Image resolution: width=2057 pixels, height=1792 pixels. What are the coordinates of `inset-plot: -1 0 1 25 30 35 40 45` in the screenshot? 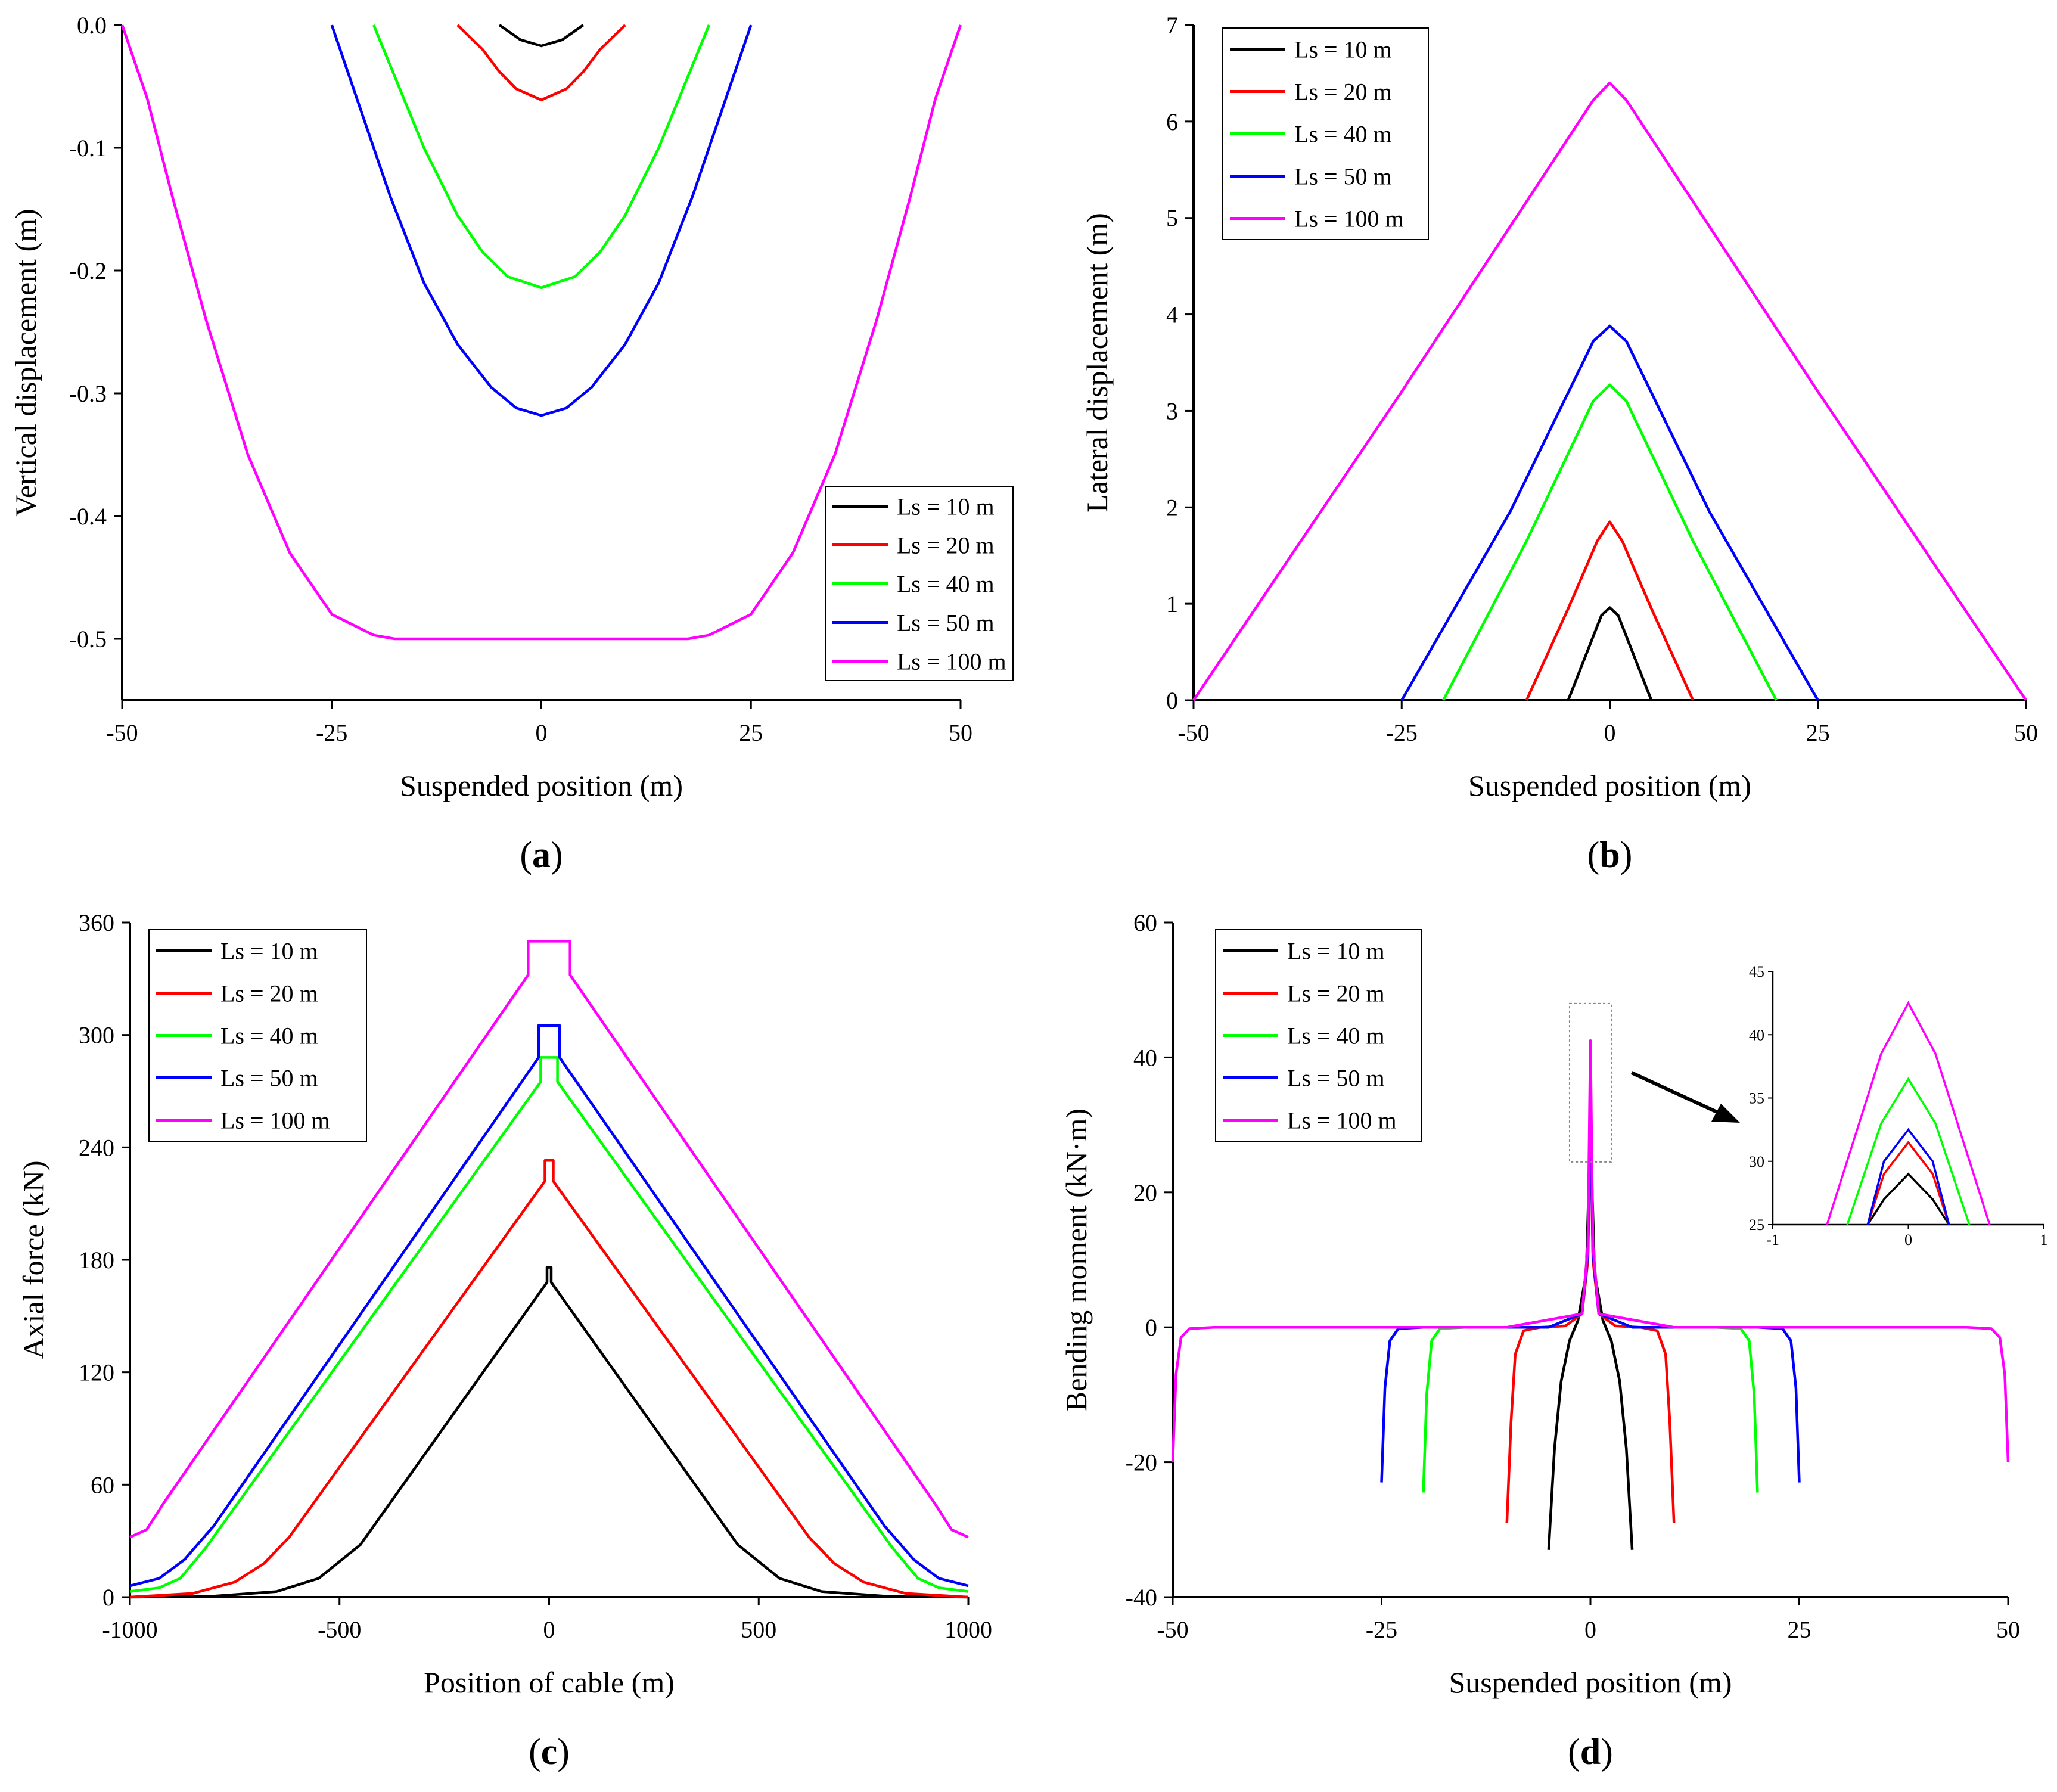 It's located at (1898, 1106).